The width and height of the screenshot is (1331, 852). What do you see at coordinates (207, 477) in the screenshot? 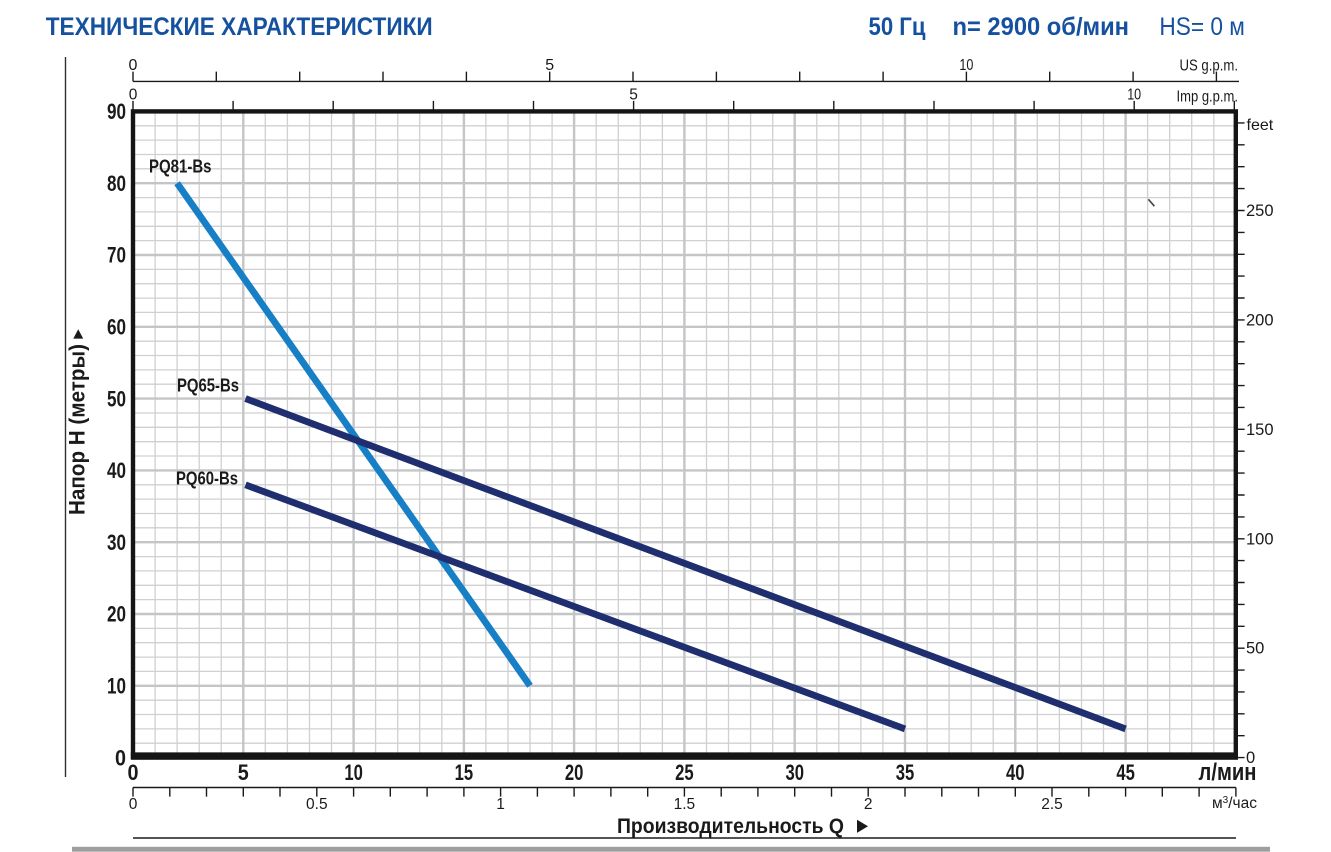
I see `svg-text: PQ60-Bs` at bounding box center [207, 477].